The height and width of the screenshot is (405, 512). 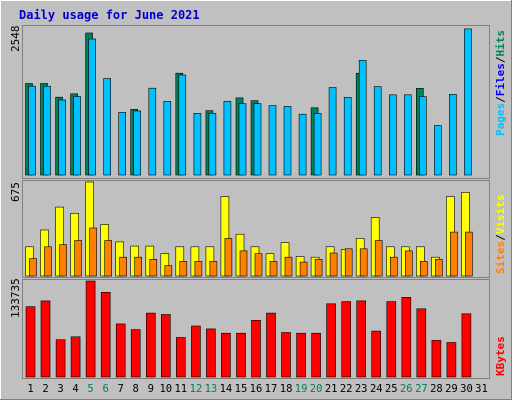 I want to click on x-label-day-8: 8, so click(x=136, y=389).